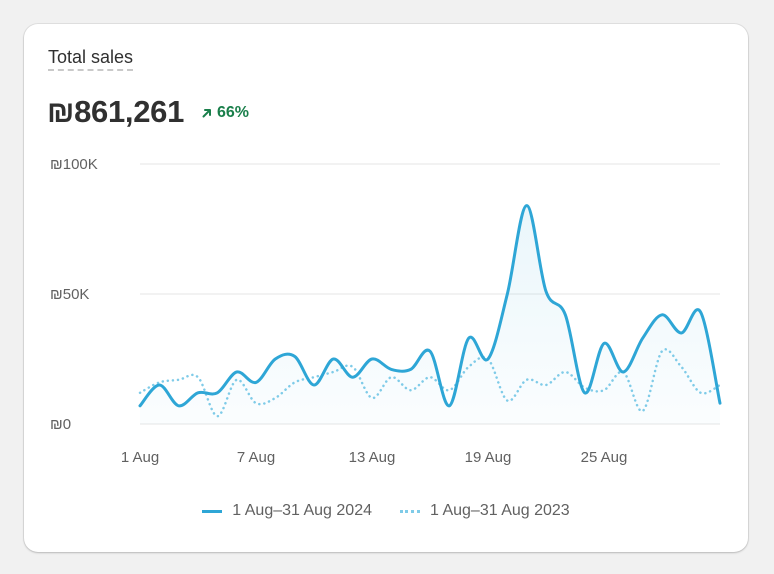  I want to click on legend-item-2024: 1 Aug–31 Aug 2024, so click(287, 511).